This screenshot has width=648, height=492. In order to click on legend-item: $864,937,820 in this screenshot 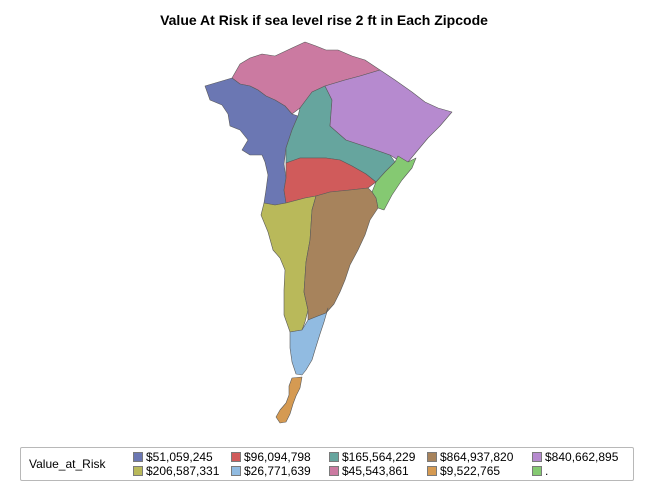, I will do `click(479, 457)`.